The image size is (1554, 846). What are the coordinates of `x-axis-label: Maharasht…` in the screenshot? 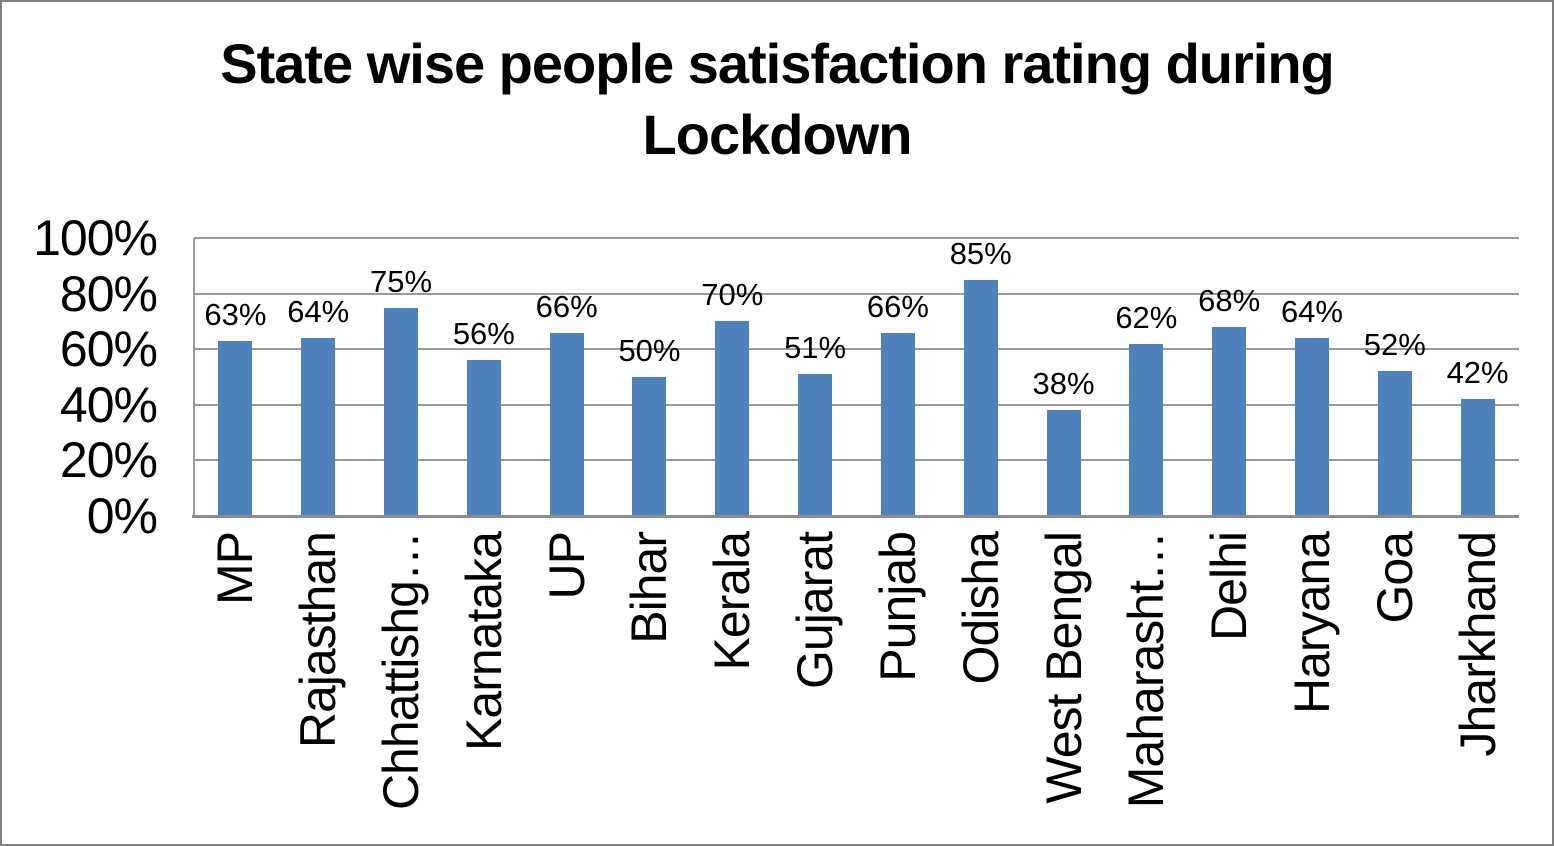 It's located at (1146, 670).